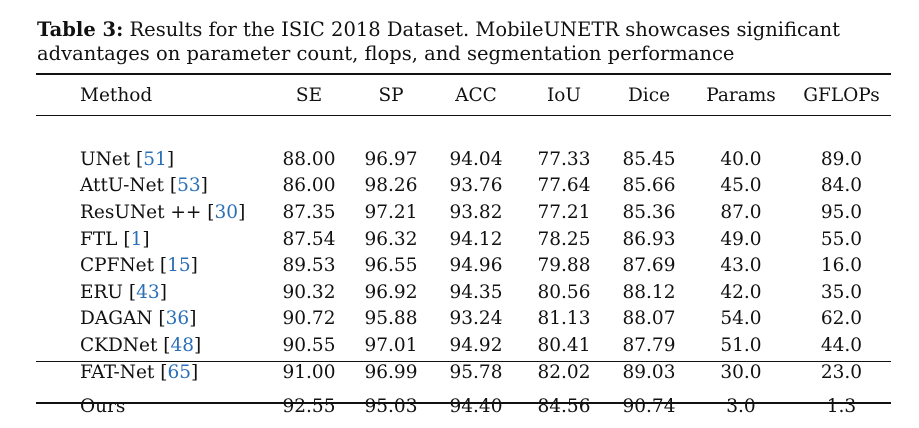  Describe the element at coordinates (476, 407) in the screenshot. I see `ours-acc-cell: 94.40` at that location.